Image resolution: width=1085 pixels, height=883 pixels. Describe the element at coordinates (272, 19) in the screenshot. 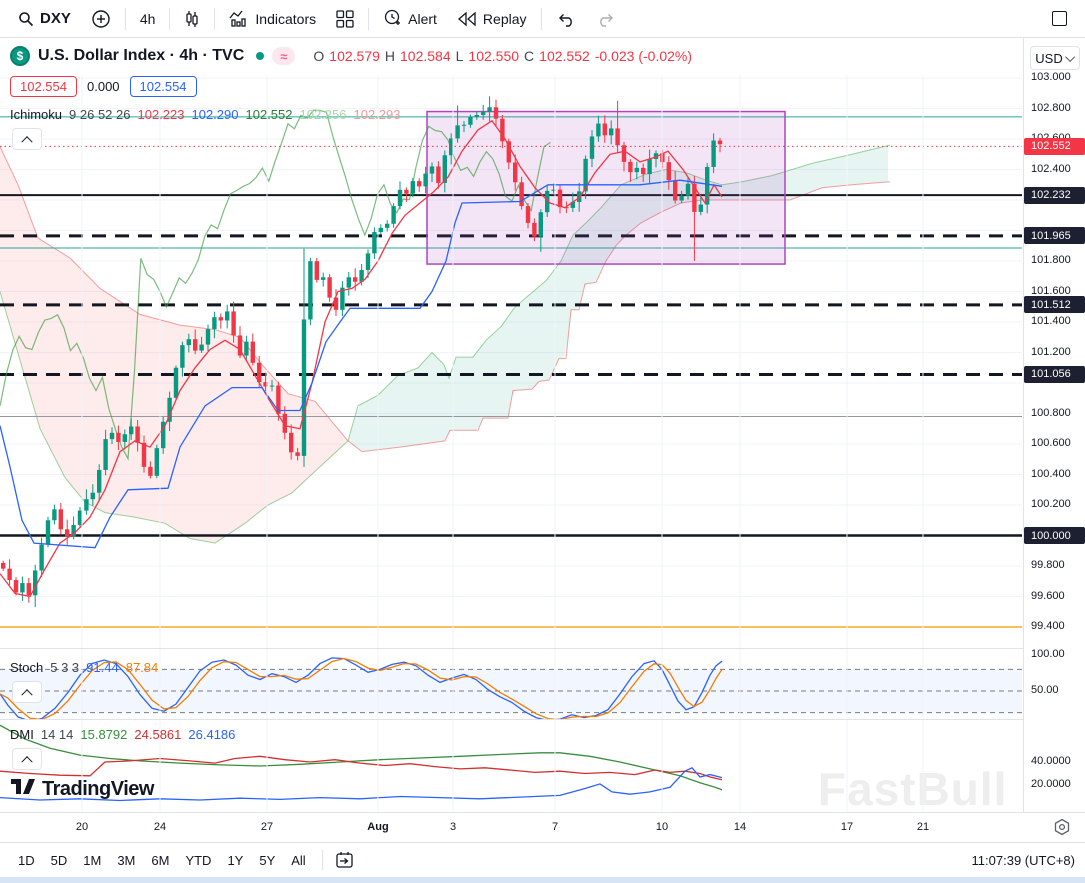

I see `indicators-button: Indicators` at that location.